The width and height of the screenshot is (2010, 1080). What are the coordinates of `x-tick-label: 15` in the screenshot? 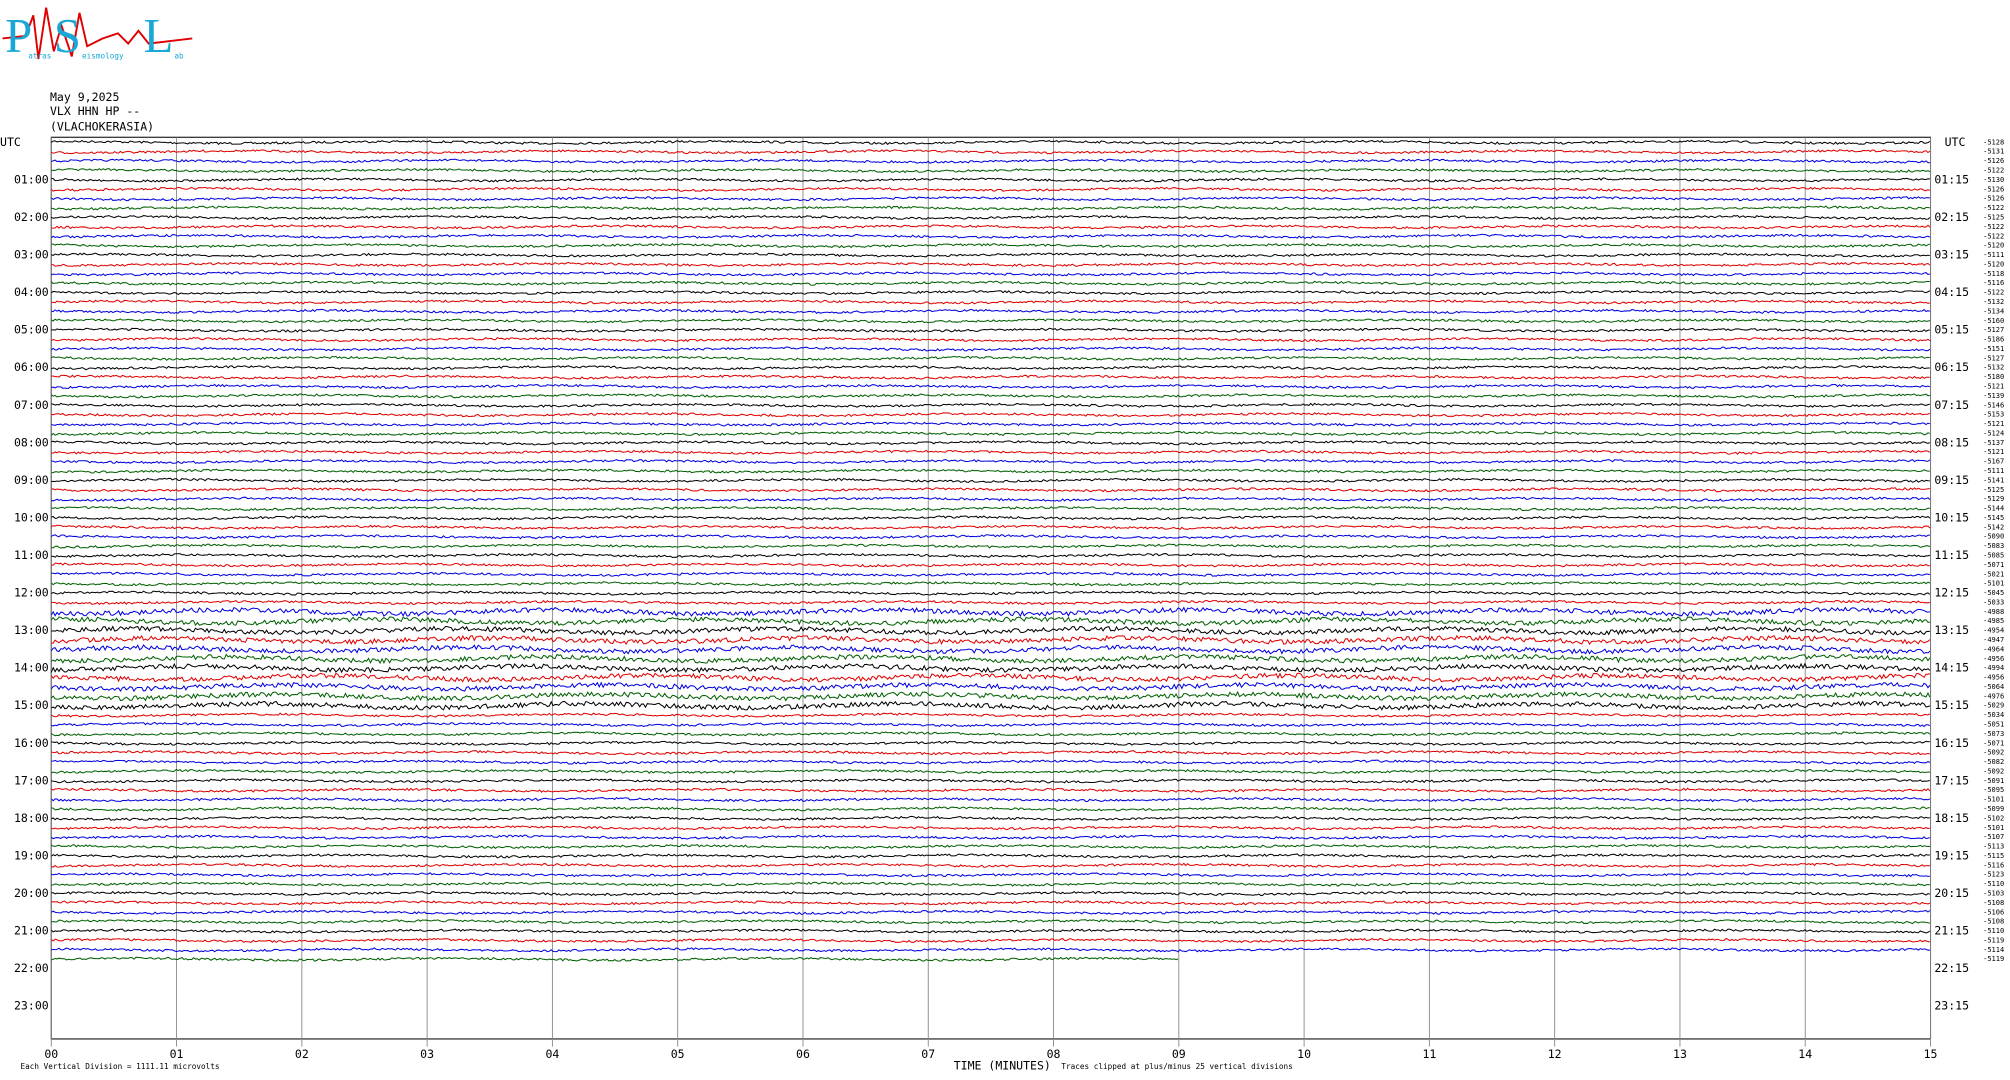 It's located at (1931, 1054).